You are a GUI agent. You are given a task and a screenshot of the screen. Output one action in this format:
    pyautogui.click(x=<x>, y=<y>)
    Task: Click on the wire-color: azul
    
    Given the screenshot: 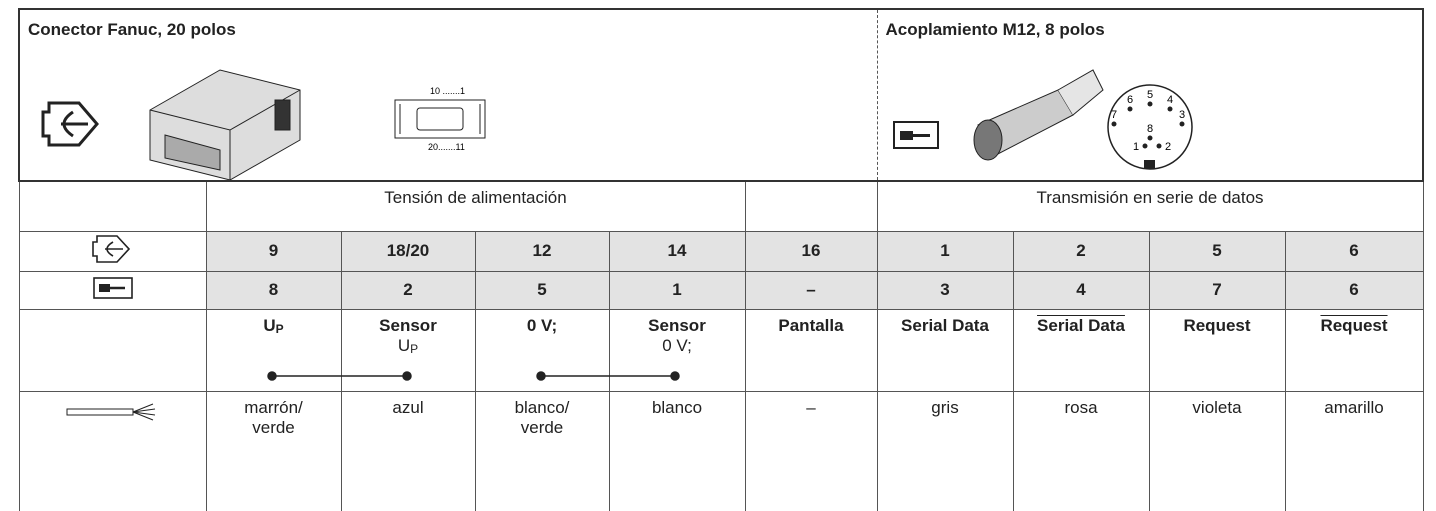 What is the action you would take?
    pyautogui.click(x=408, y=450)
    